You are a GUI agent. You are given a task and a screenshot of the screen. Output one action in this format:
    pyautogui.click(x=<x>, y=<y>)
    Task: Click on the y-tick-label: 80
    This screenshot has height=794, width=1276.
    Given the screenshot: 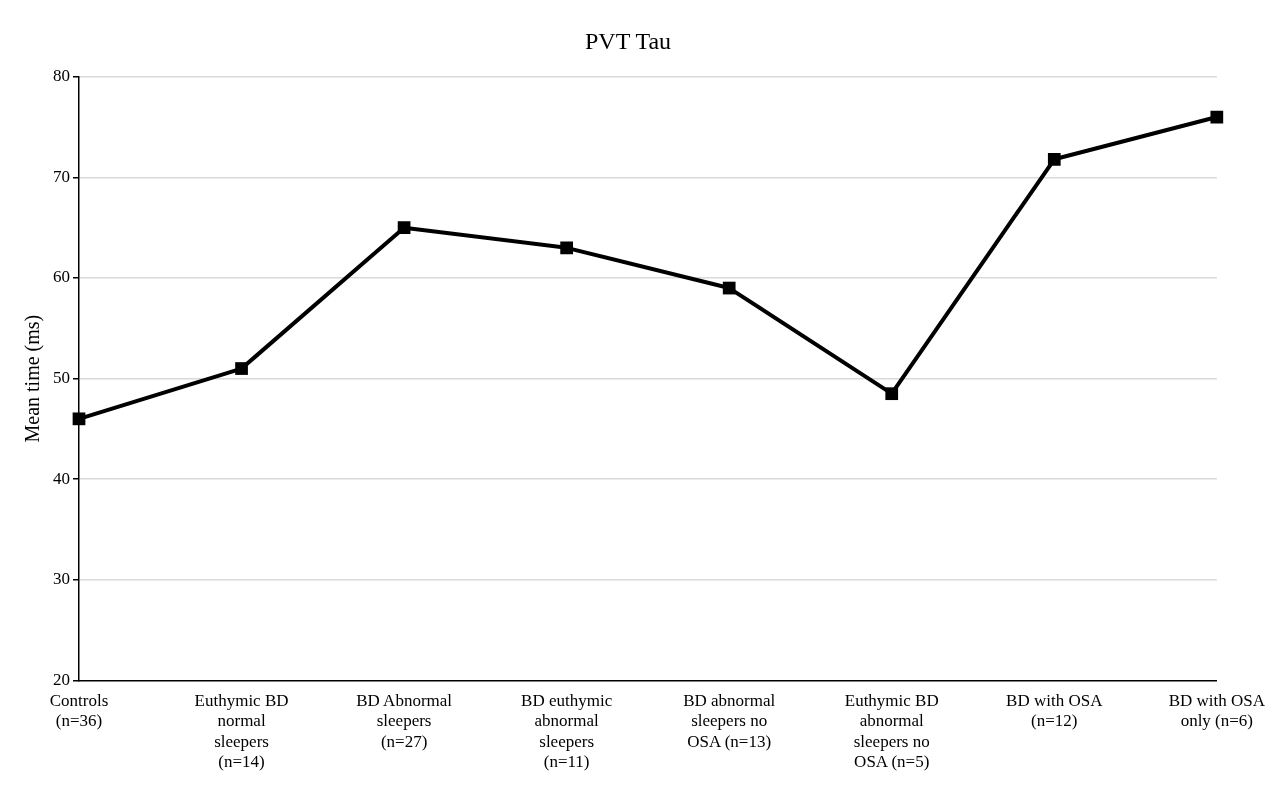 What is the action you would take?
    pyautogui.click(x=61, y=76)
    